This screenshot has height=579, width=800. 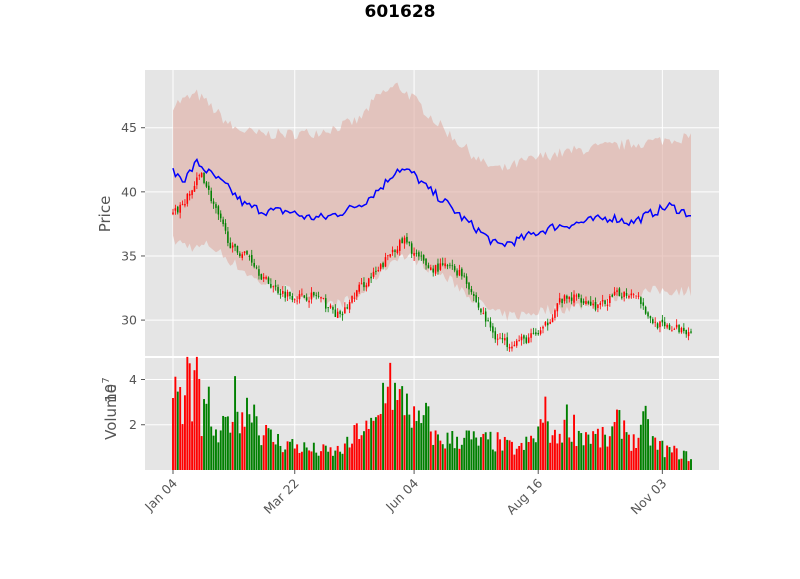 What do you see at coordinates (111, 393) in the screenshot?
I see `volume-multiplier-base: 10` at bounding box center [111, 393].